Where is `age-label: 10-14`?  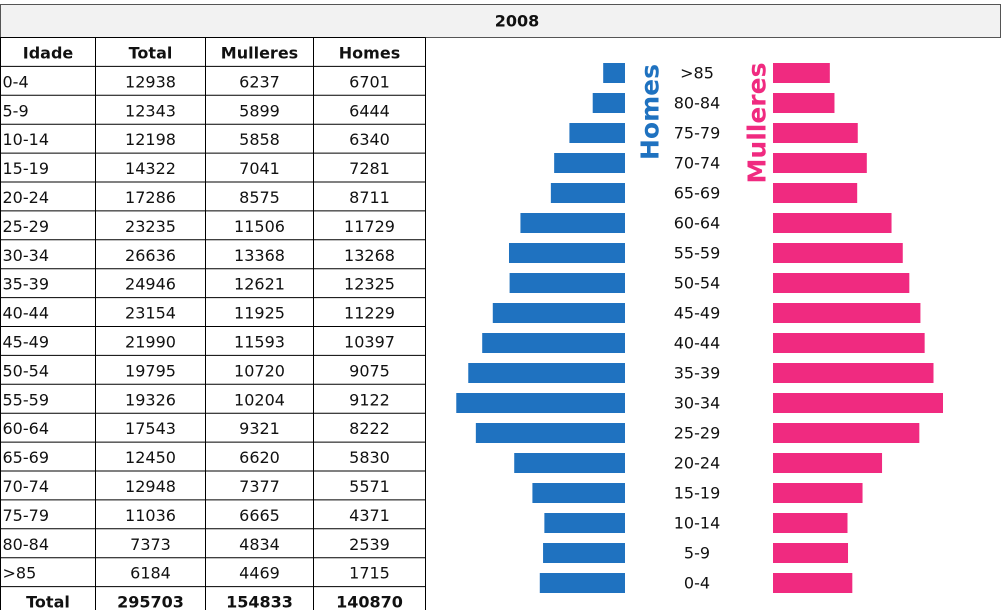
age-label: 10-14 is located at coordinates (697, 523).